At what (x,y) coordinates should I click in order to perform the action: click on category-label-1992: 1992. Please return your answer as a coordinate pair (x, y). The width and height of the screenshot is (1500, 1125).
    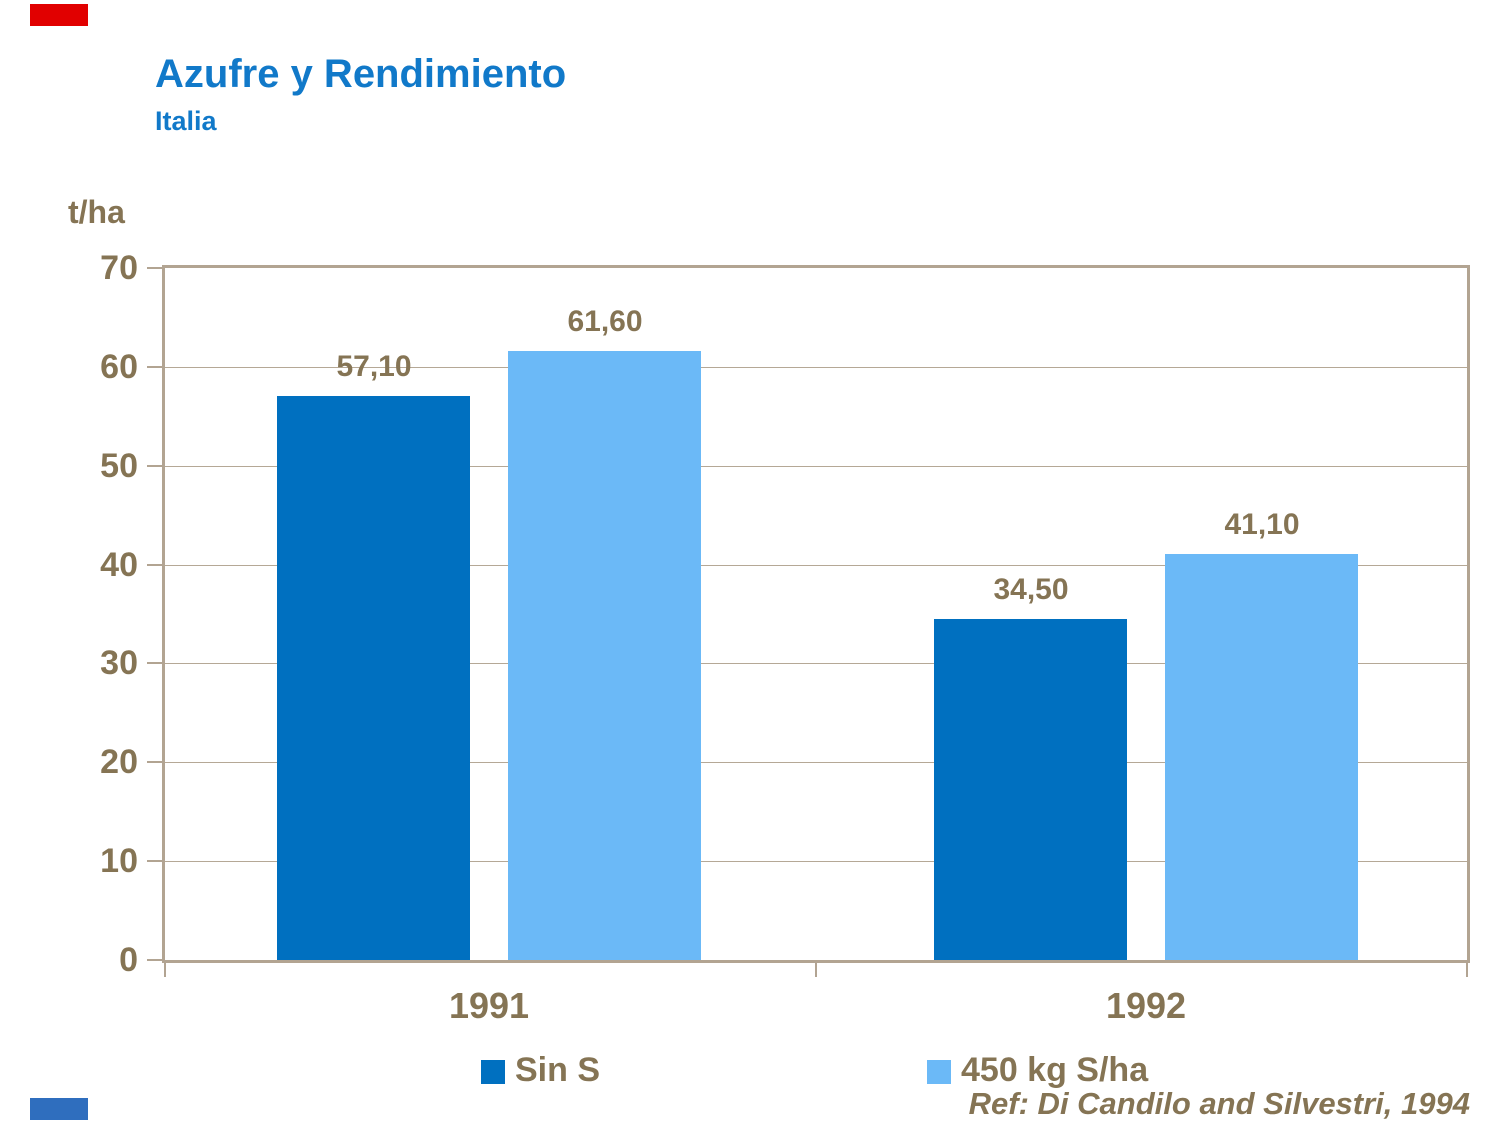
    Looking at the image, I should click on (1146, 1005).